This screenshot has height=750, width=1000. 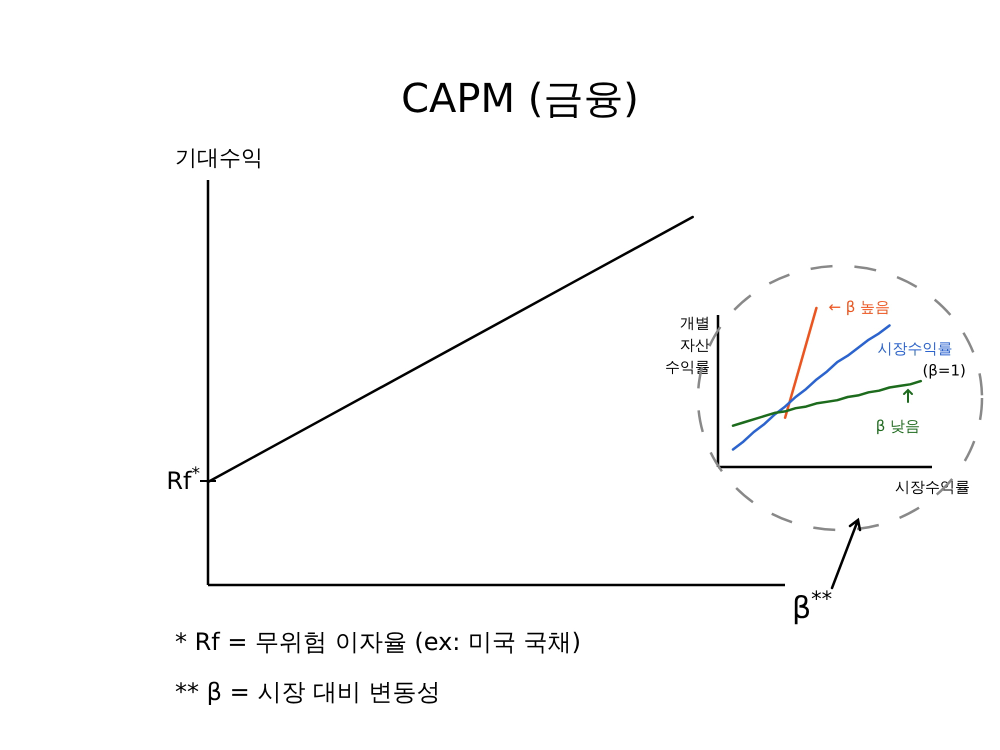 I want to click on text: * Rf = 무위험 이자율 (ex: 미국 국채), so click(x=378, y=642).